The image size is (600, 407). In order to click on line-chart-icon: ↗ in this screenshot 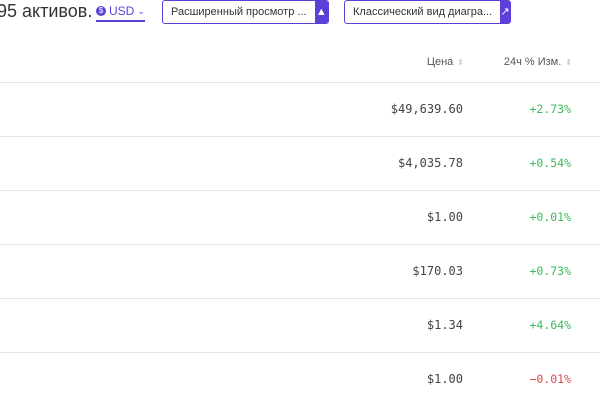, I will do `click(505, 12)`.